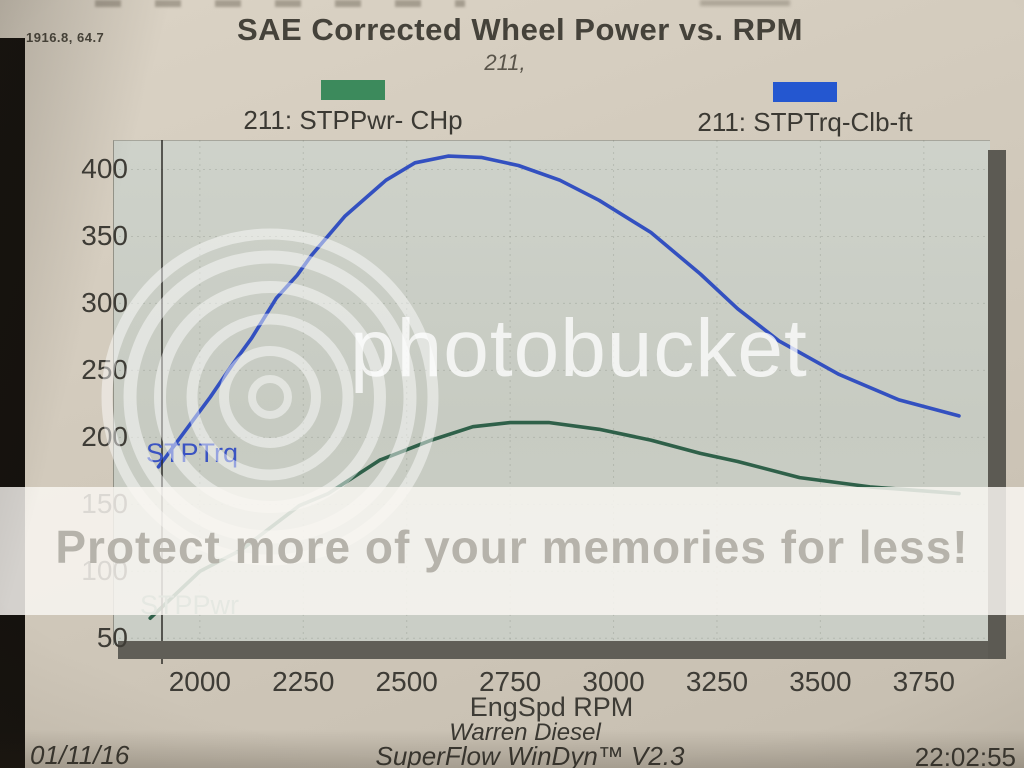 Image resolution: width=1024 pixels, height=768 pixels. Describe the element at coordinates (805, 122) in the screenshot. I see `torque-legend-label: 211: STPTrq-Clb-ft` at that location.